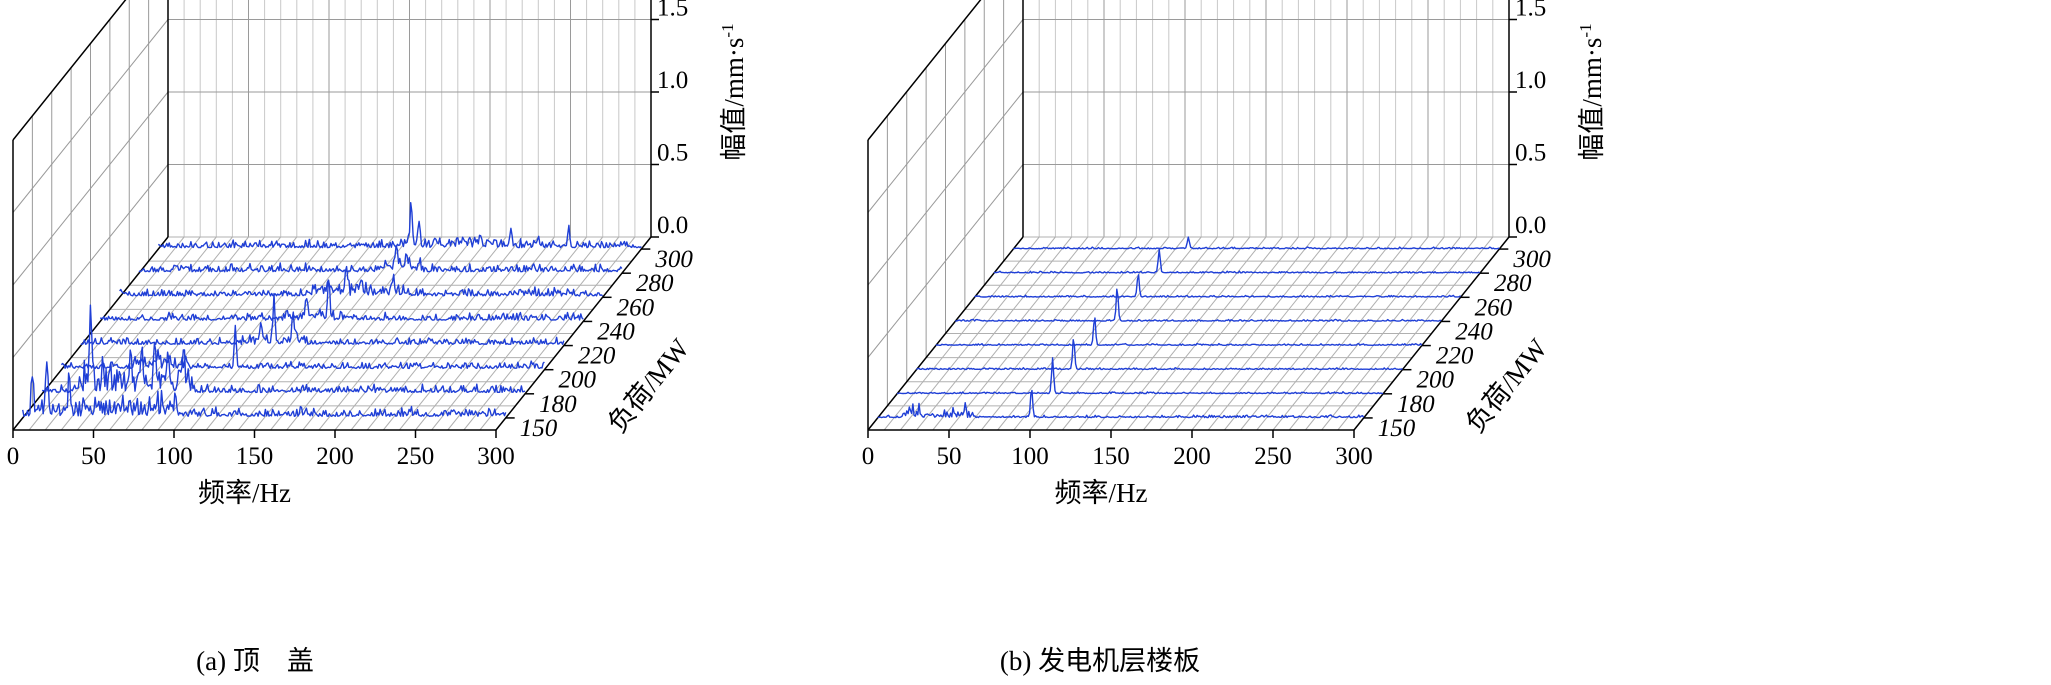  Describe the element at coordinates (1100, 661) in the screenshot. I see `panel-caption: (b) 发电机层楼板` at that location.